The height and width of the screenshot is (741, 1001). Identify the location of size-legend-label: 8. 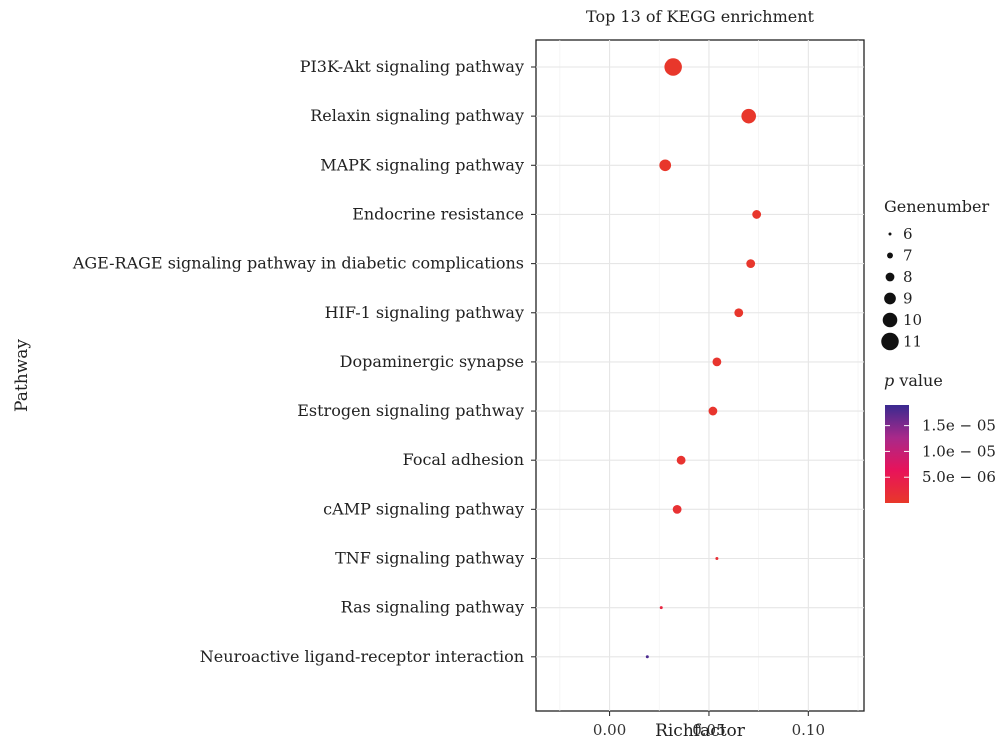
(908, 277).